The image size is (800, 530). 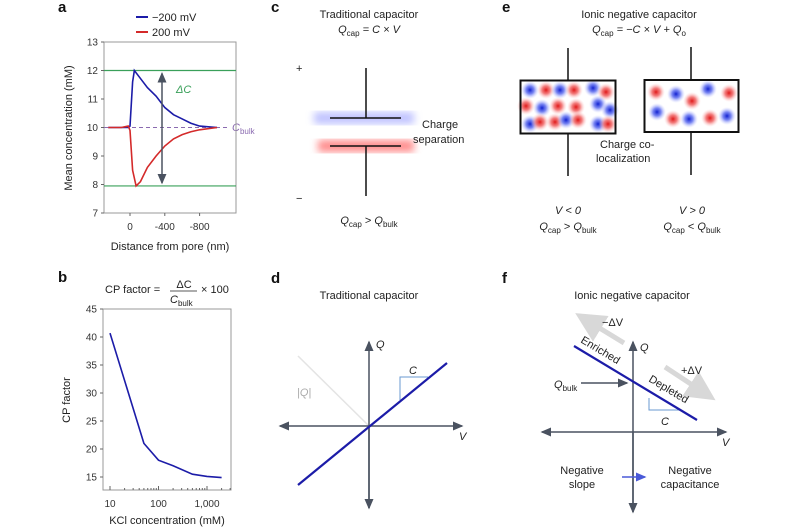 What do you see at coordinates (174, 18) in the screenshot?
I see `legend-label-neg200: −200 mV` at bounding box center [174, 18].